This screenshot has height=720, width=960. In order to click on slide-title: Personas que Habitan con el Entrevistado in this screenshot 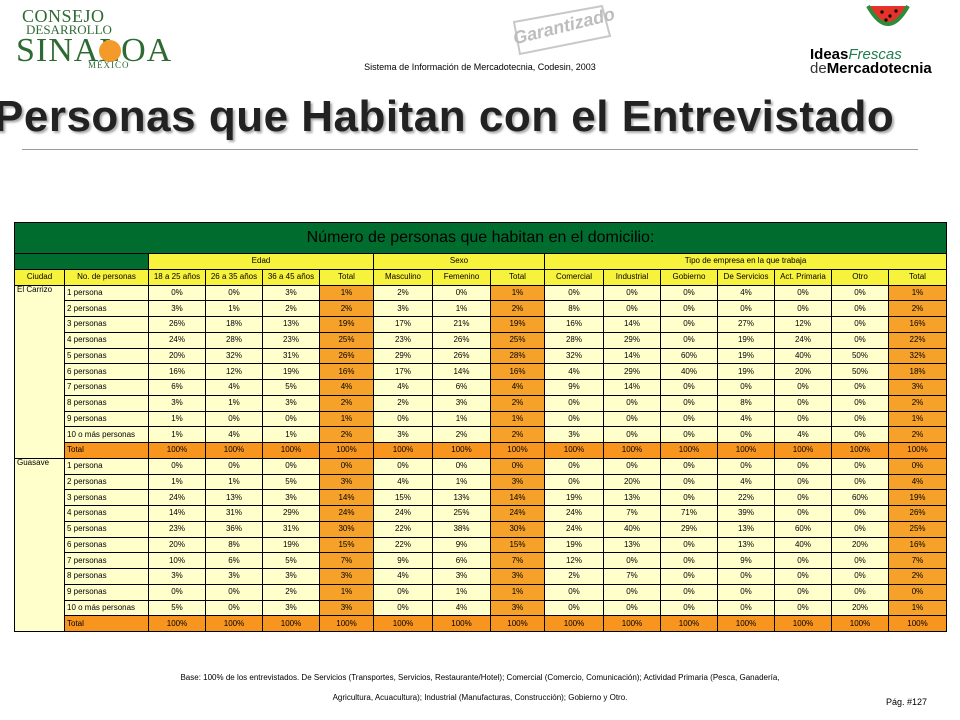, I will do `click(447, 116)`.